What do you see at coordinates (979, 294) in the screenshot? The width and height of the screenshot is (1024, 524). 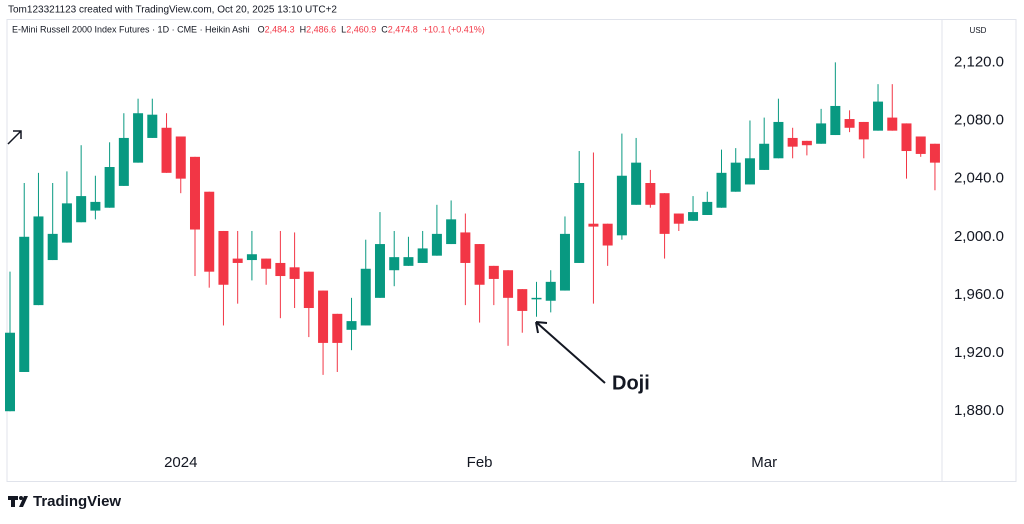 I see `y-tick-label: 1,960.0` at bounding box center [979, 294].